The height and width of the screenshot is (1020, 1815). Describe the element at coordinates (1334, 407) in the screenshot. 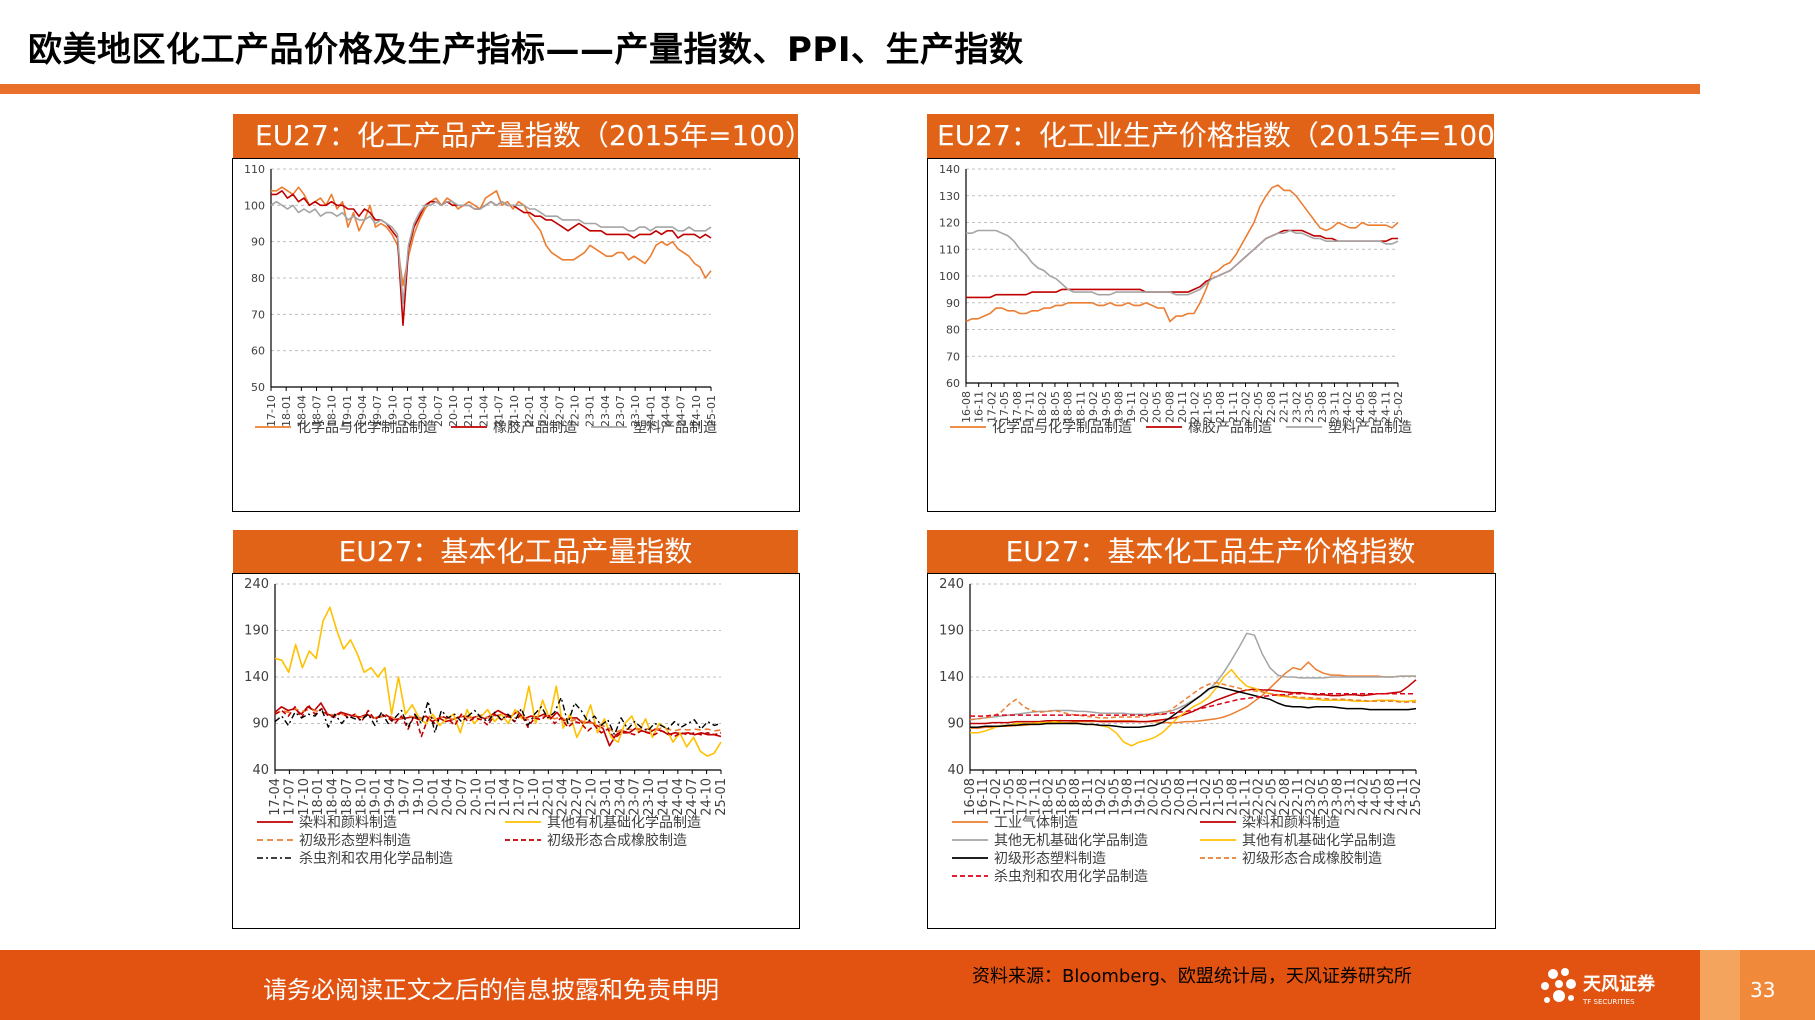

I see `x-tick-label: 23-11` at that location.